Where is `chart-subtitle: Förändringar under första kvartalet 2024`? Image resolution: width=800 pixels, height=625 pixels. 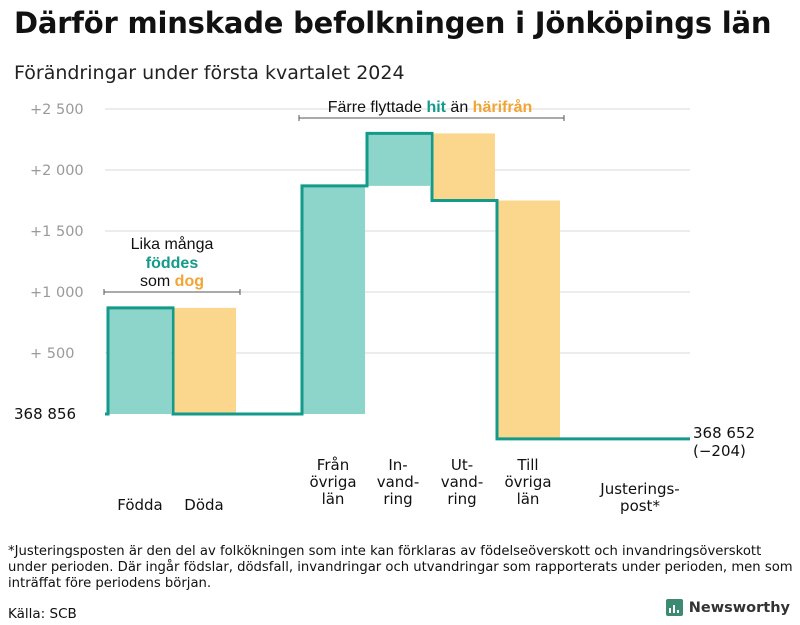 chart-subtitle: Förändringar under första kvartalet 2024 is located at coordinates (209, 73).